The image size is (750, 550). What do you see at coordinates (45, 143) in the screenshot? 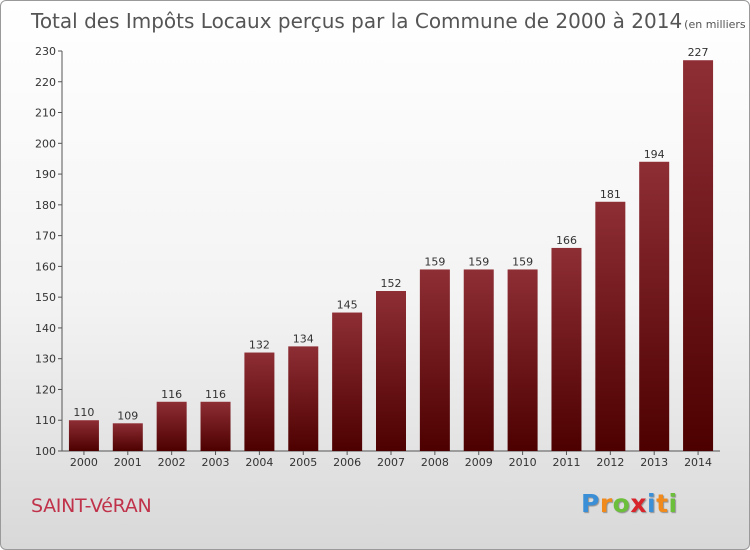
I see `y-tick-label: 200` at bounding box center [45, 143].